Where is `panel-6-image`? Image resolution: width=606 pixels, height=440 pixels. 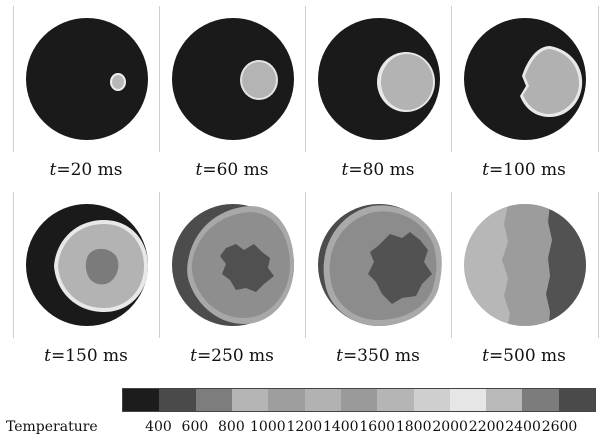 panel-6-image is located at coordinates (233, 265).